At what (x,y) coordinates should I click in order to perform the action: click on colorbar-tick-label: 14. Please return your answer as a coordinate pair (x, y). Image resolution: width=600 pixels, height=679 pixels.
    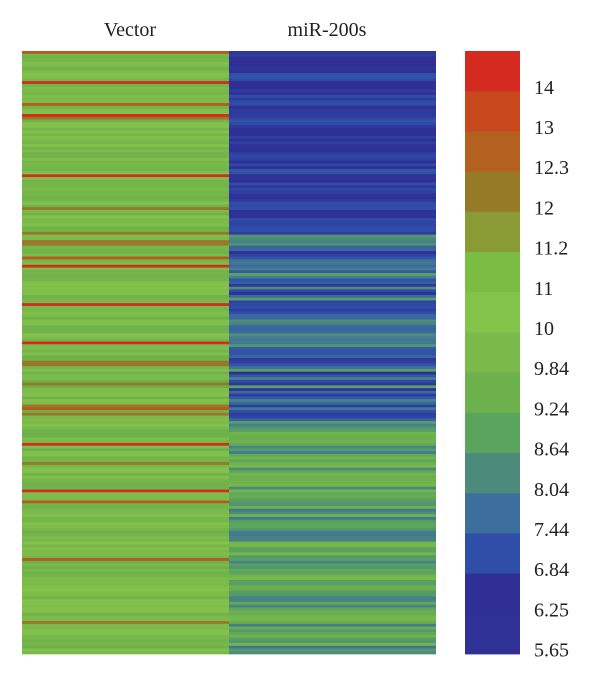
    Looking at the image, I should click on (544, 88).